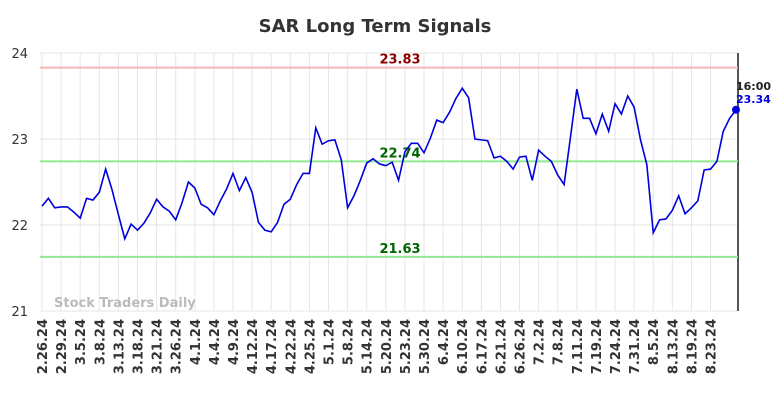 The height and width of the screenshot is (398, 784). I want to click on x-tick-label: 5.8.24, so click(349, 342).